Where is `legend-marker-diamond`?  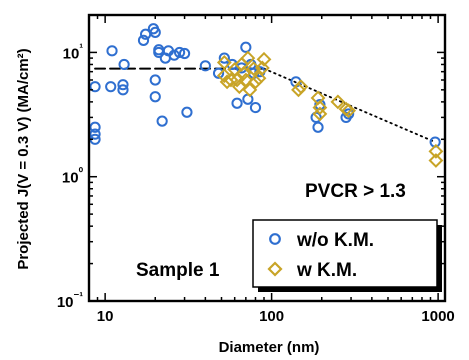 legend-marker-diamond is located at coordinates (275, 269).